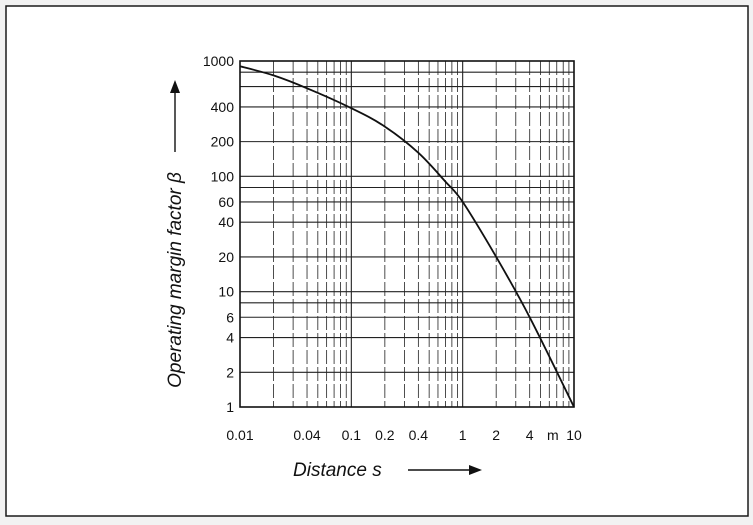 The height and width of the screenshot is (525, 753). Describe the element at coordinates (226, 257) in the screenshot. I see `y-tick-label: 20` at that location.